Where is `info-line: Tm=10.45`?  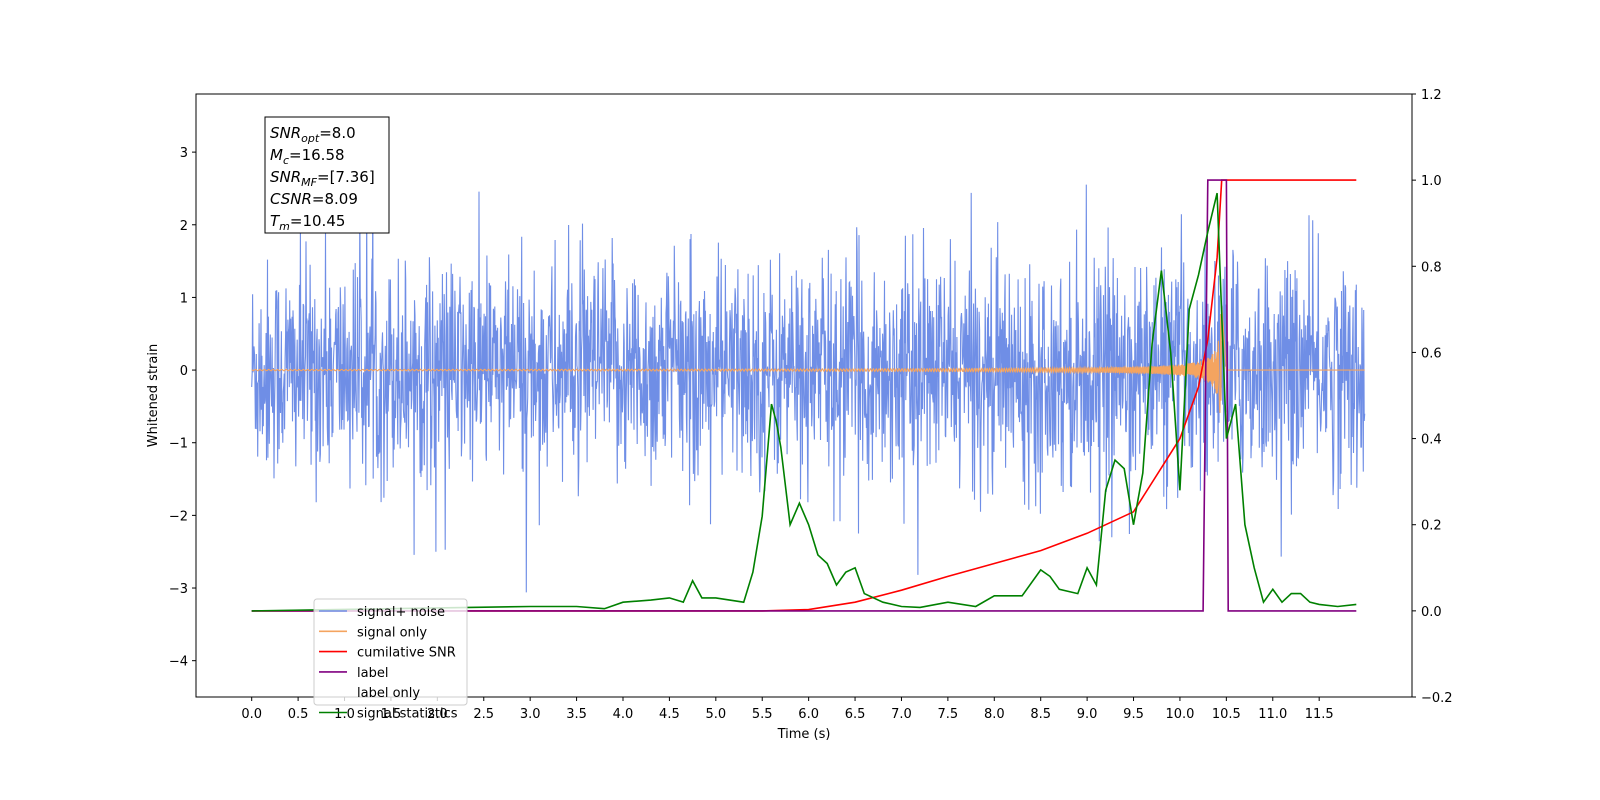 info-line: Tm=10.45 is located at coordinates (307, 222).